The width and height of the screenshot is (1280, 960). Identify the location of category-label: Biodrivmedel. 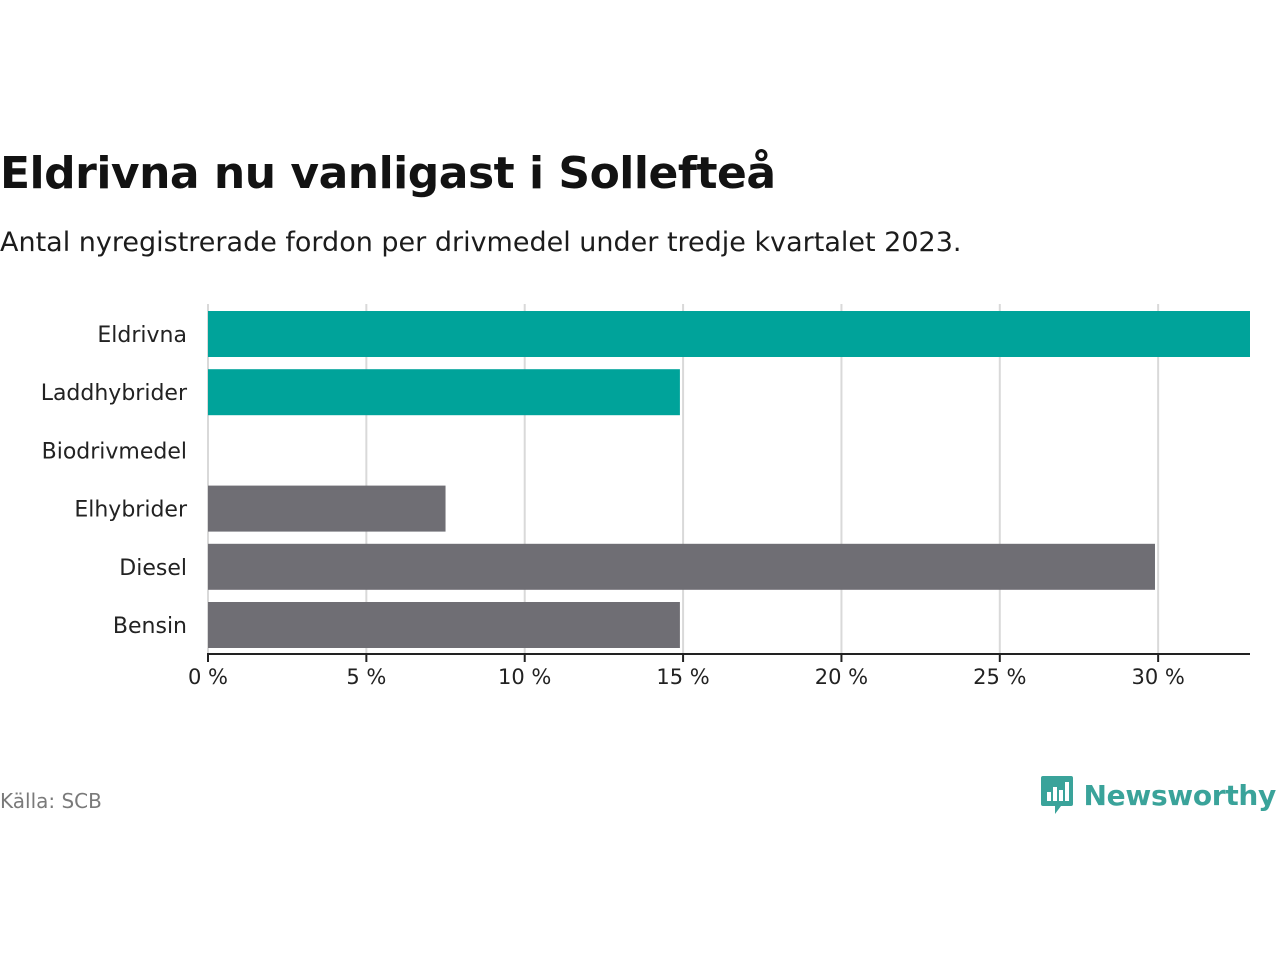
(114, 451).